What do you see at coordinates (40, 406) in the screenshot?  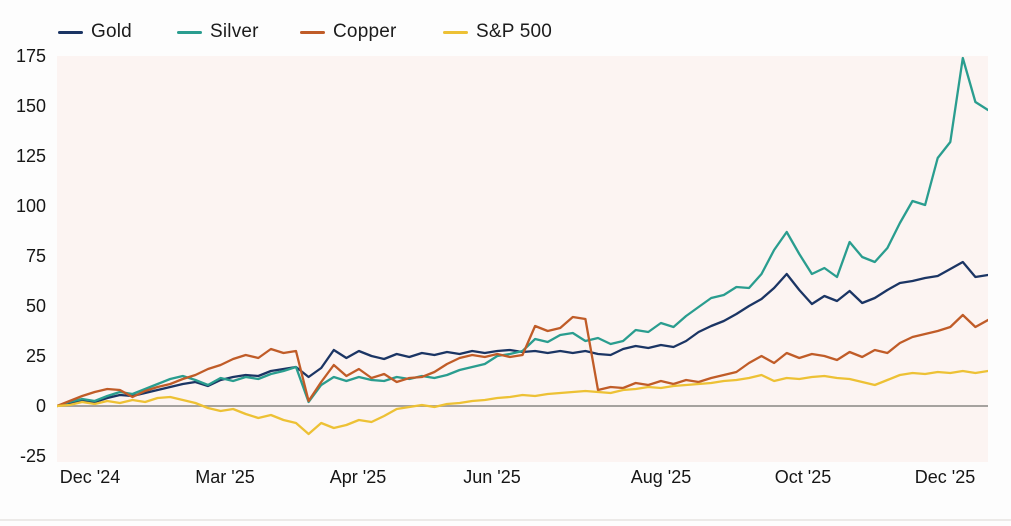 I see `y-tick-0: 0` at bounding box center [40, 406].